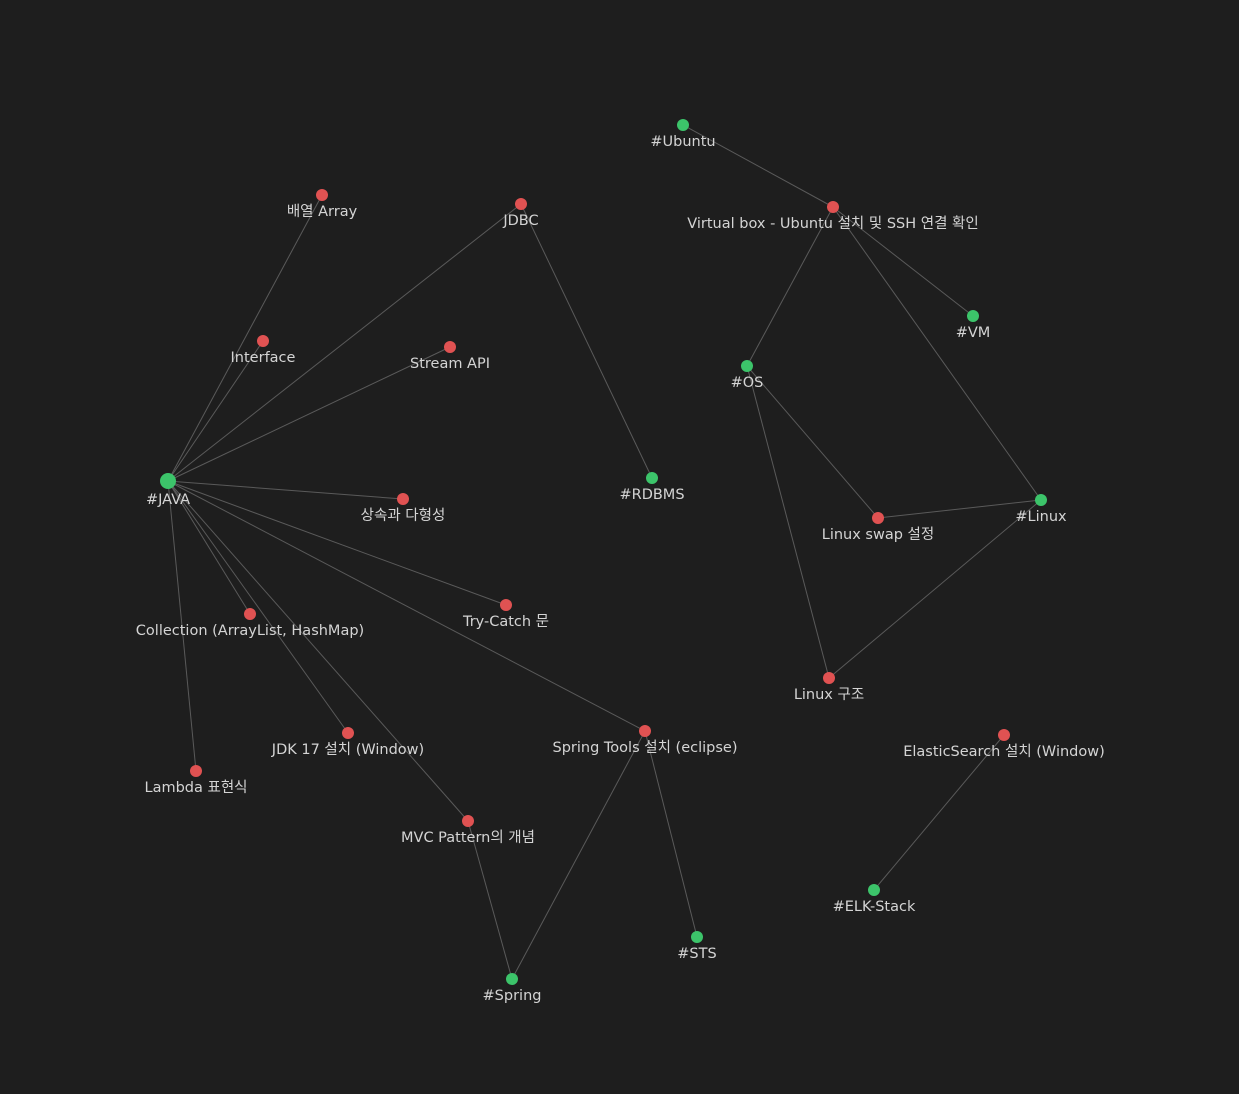 This screenshot has height=1094, width=1239. Describe the element at coordinates (747, 366) in the screenshot. I see `tag-node-os` at that location.